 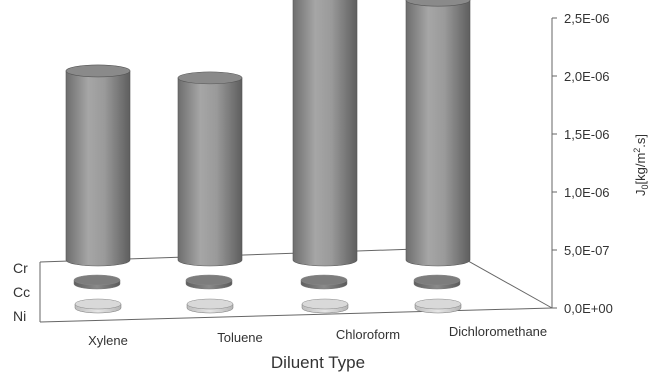 I want to click on y-axis-title-main: J, so click(x=640, y=193).